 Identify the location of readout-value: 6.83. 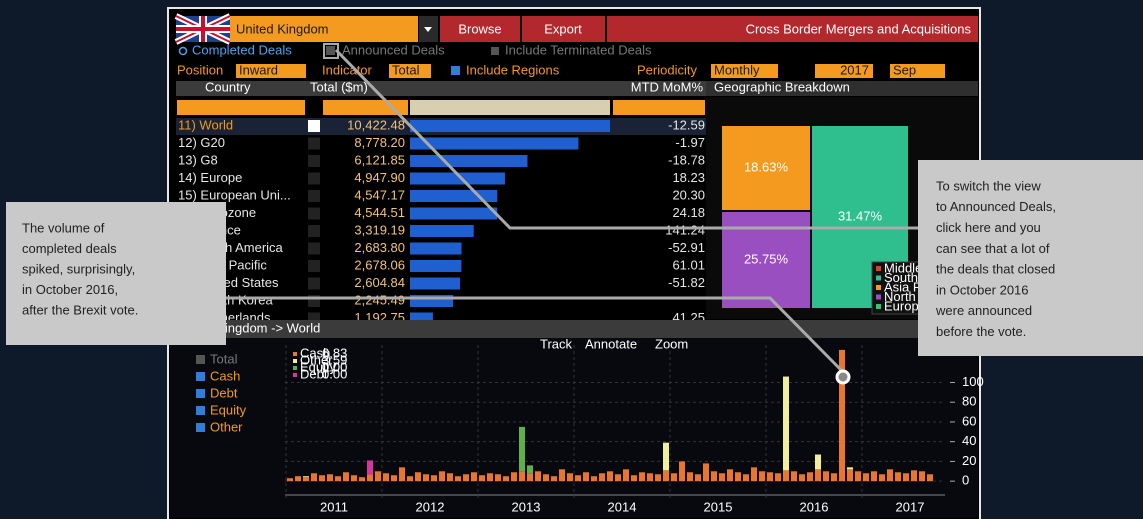
(334, 352).